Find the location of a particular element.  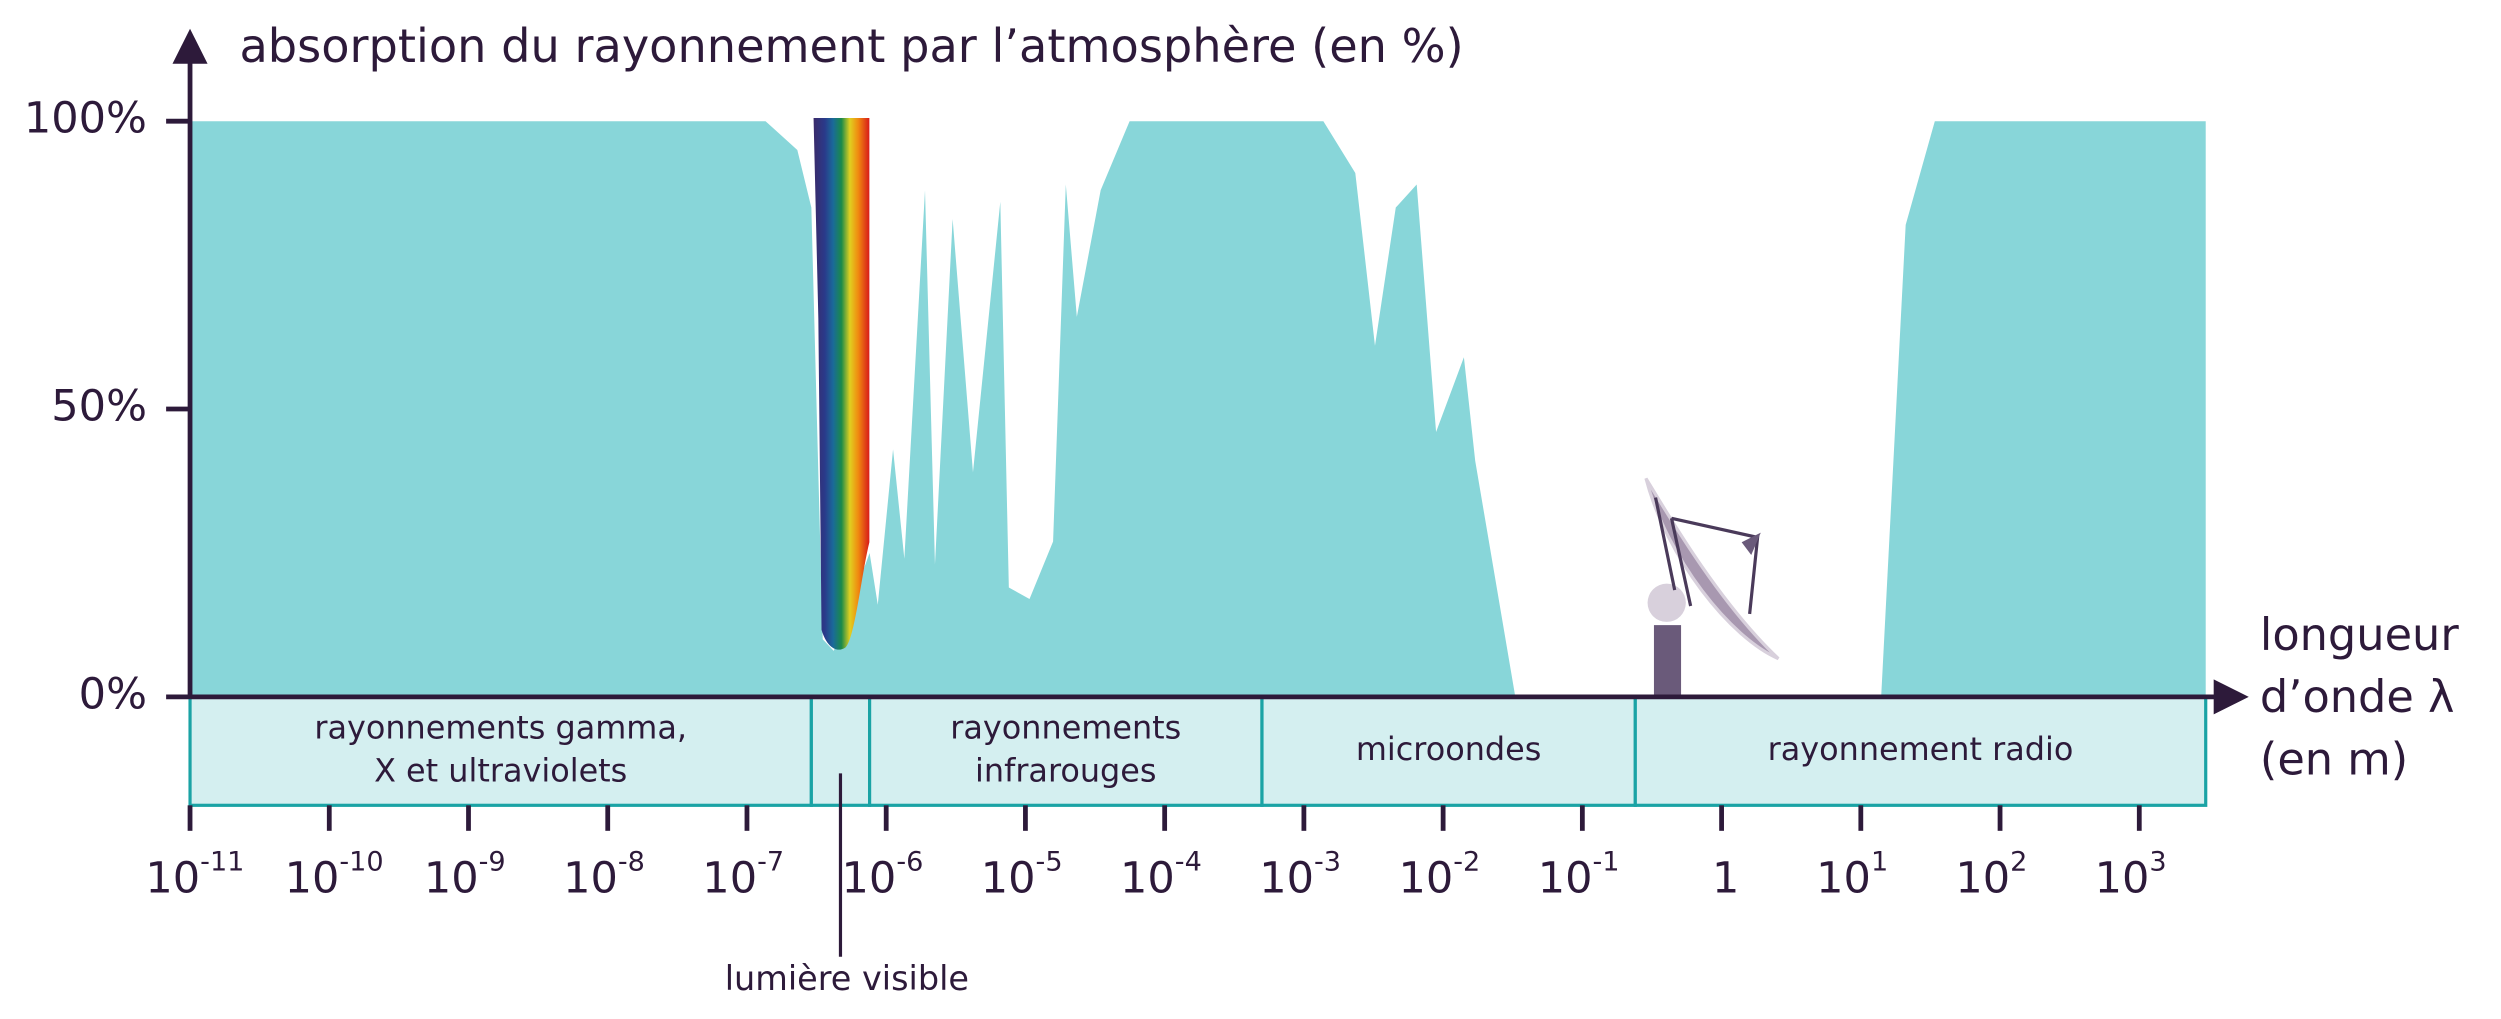

telescope-joint is located at coordinates (1666, 602).